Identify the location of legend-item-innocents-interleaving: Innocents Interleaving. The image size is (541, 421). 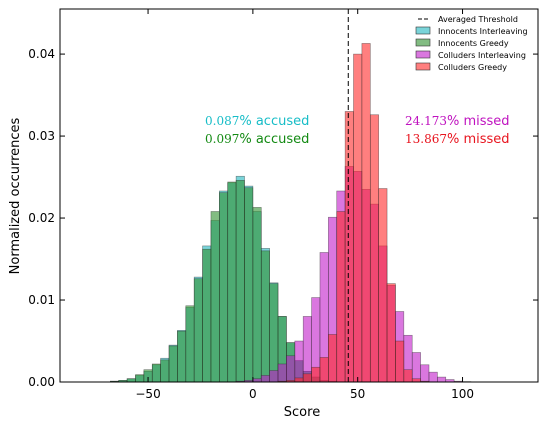
(471, 31).